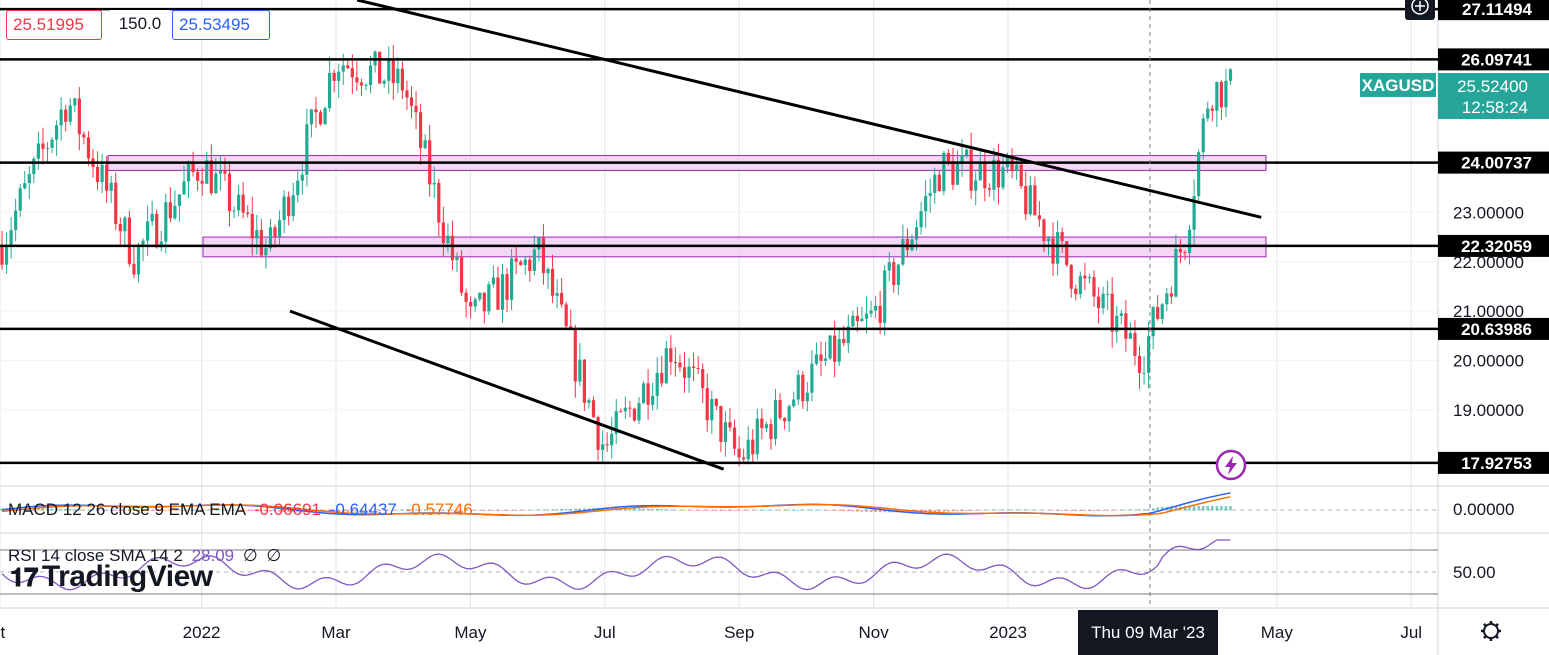 Image resolution: width=1549 pixels, height=655 pixels. I want to click on trendline, so click(507, 390).